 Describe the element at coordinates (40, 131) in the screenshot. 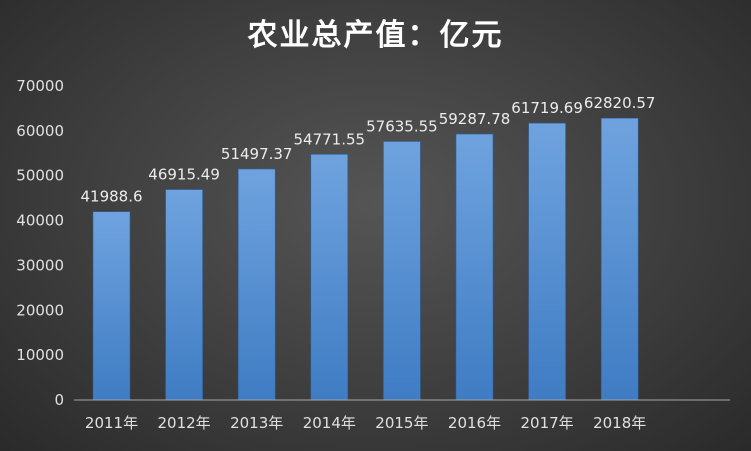

I see `y-tick-label: 60000` at that location.